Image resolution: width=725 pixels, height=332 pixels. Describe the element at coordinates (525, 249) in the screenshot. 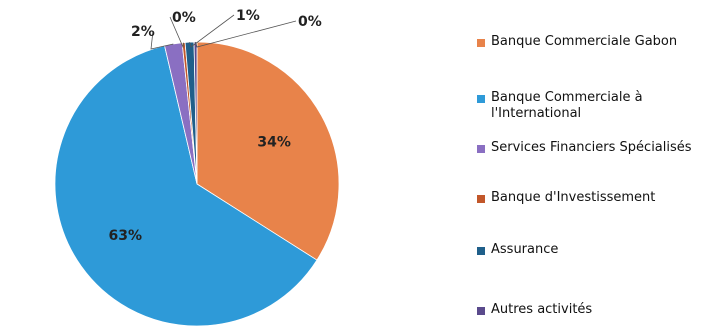

I see `legend-label-5: Assurance` at that location.